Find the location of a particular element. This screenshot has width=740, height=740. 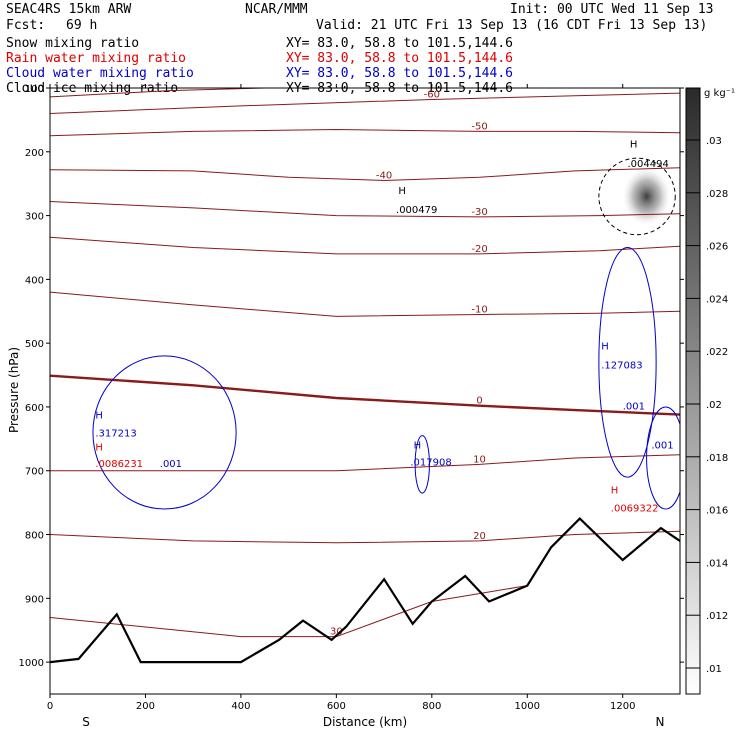

isotherm-label: -20 is located at coordinates (479, 249).